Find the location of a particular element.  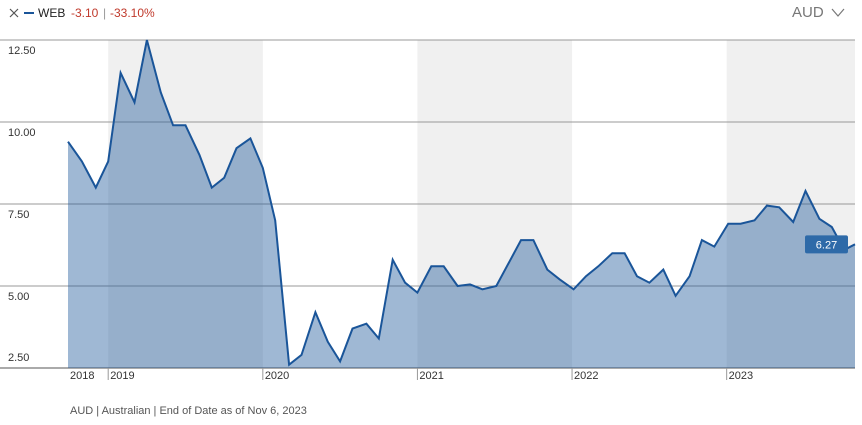

close-icon is located at coordinates (14, 13).